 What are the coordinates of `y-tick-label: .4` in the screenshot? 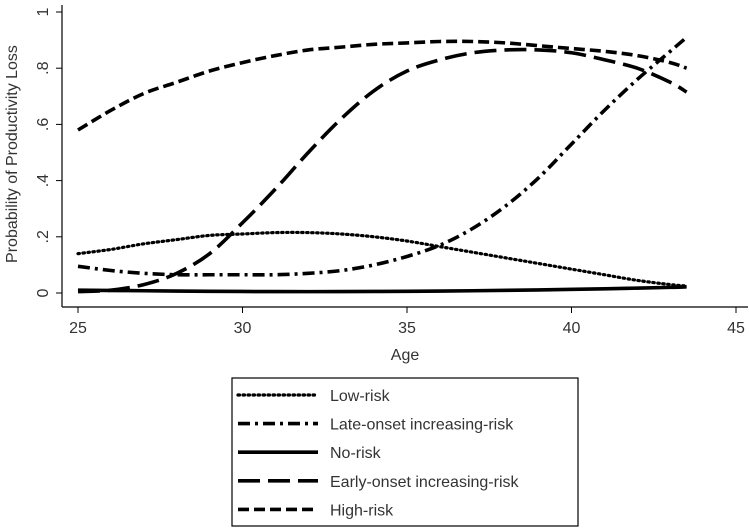 It's located at (43, 180).